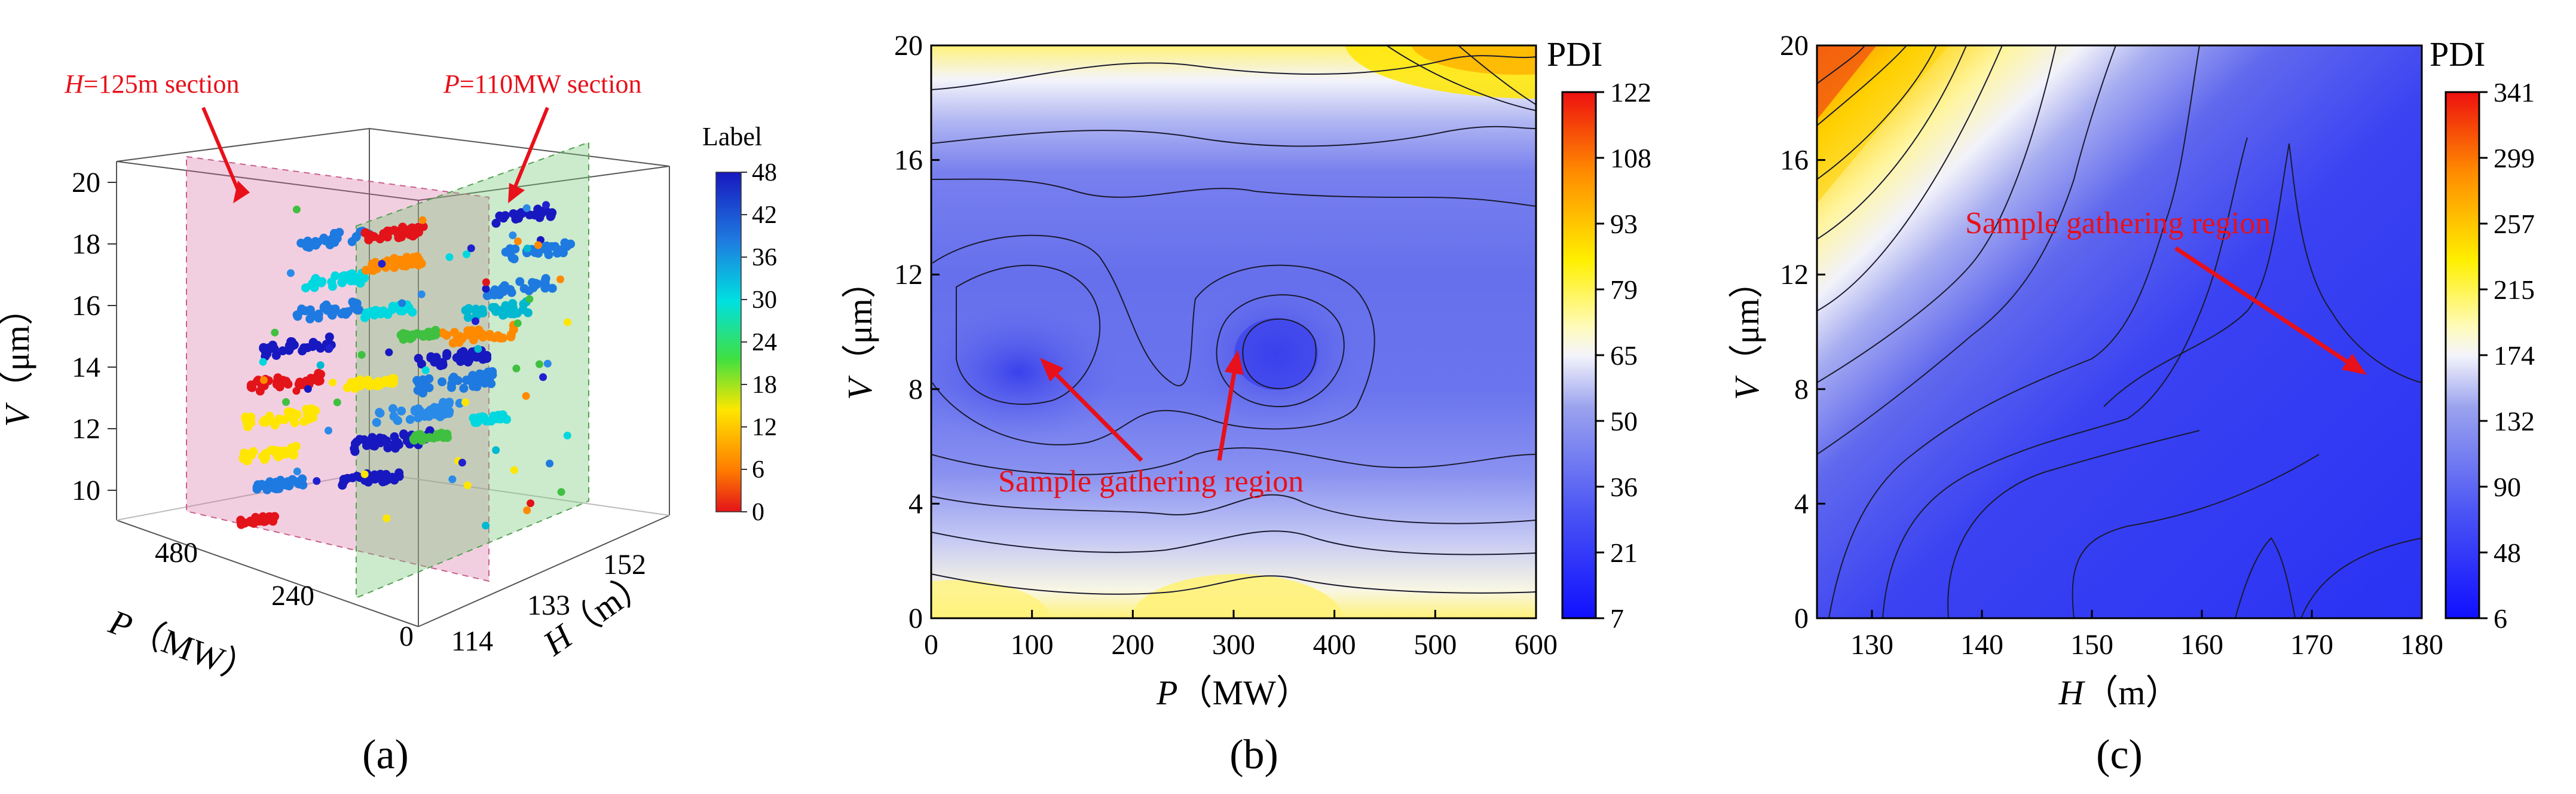  Describe the element at coordinates (284, 594) in the screenshot. I see `x-axis-ticks: 0 240 480` at that location.